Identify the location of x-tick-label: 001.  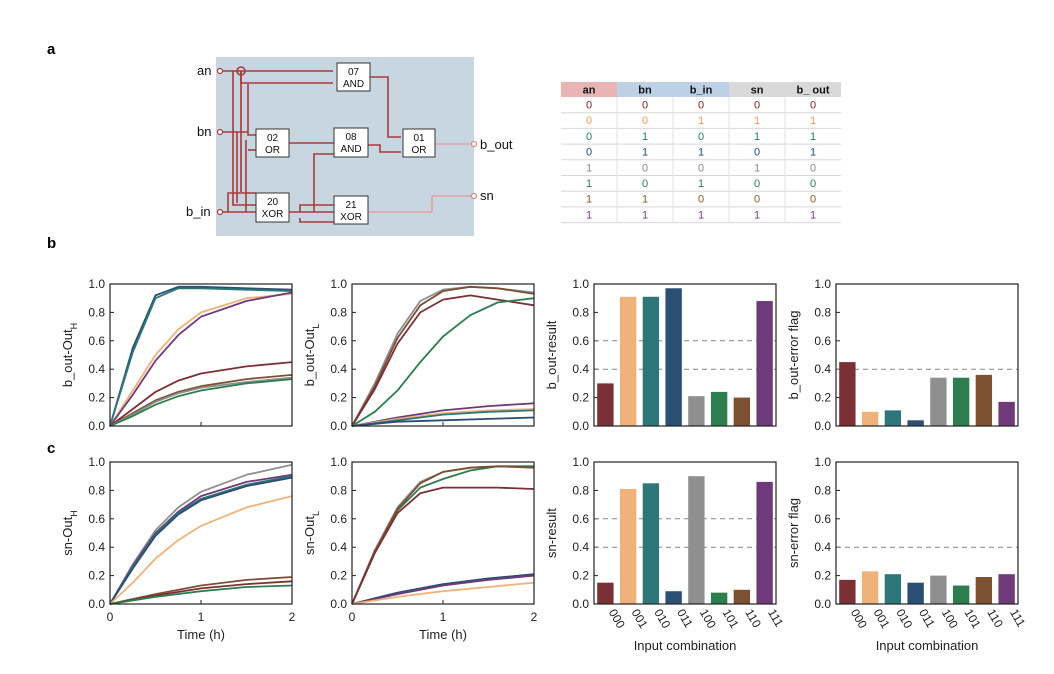
(882, 619).